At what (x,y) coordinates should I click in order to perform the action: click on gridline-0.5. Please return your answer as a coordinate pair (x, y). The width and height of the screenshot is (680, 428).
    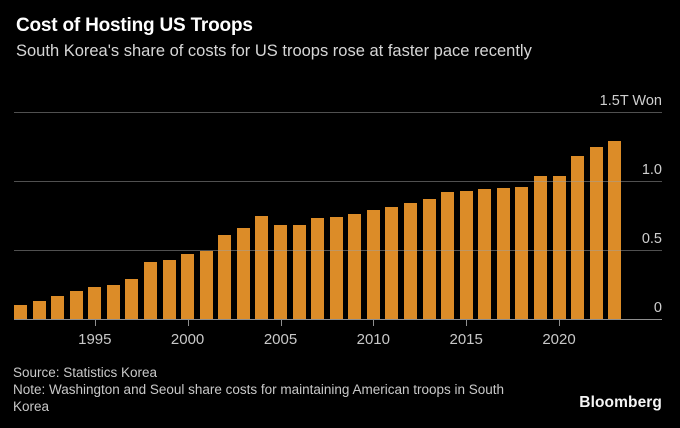
    Looking at the image, I should click on (338, 250).